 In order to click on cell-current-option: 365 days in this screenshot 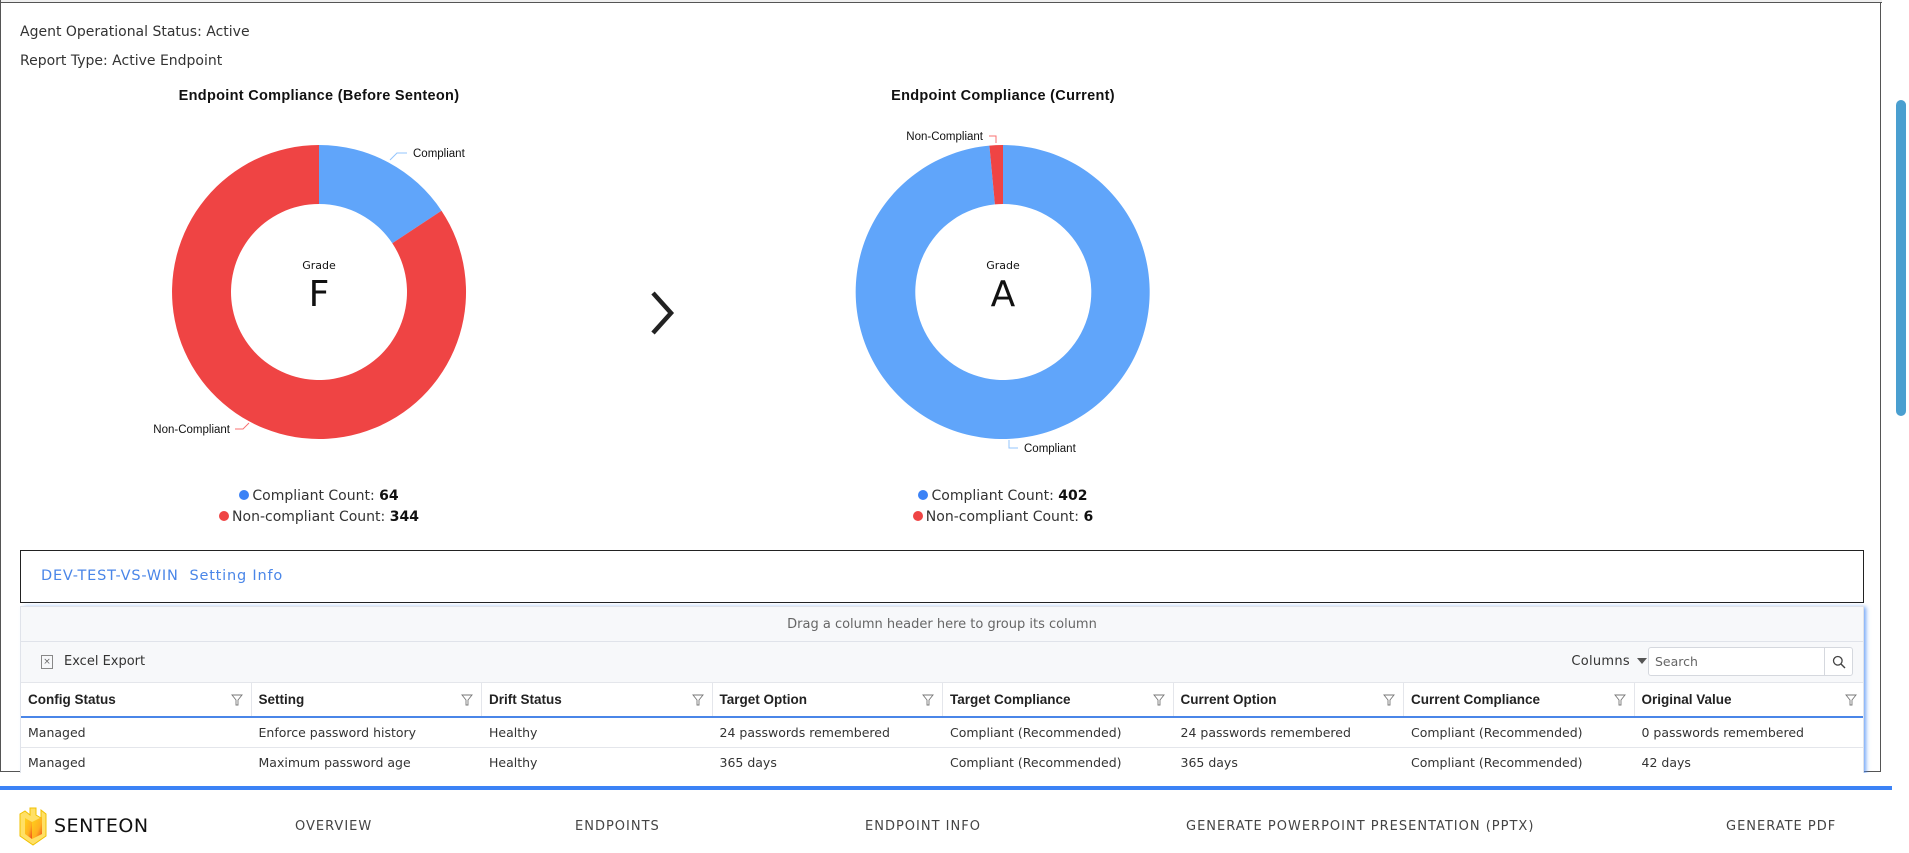, I will do `click(1209, 762)`.